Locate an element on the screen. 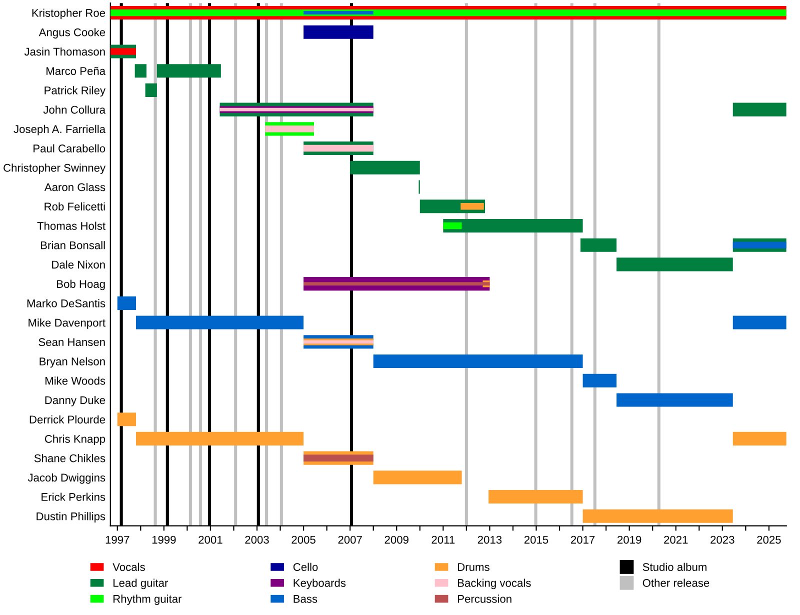  x-tick-label: 2013 is located at coordinates (490, 540).